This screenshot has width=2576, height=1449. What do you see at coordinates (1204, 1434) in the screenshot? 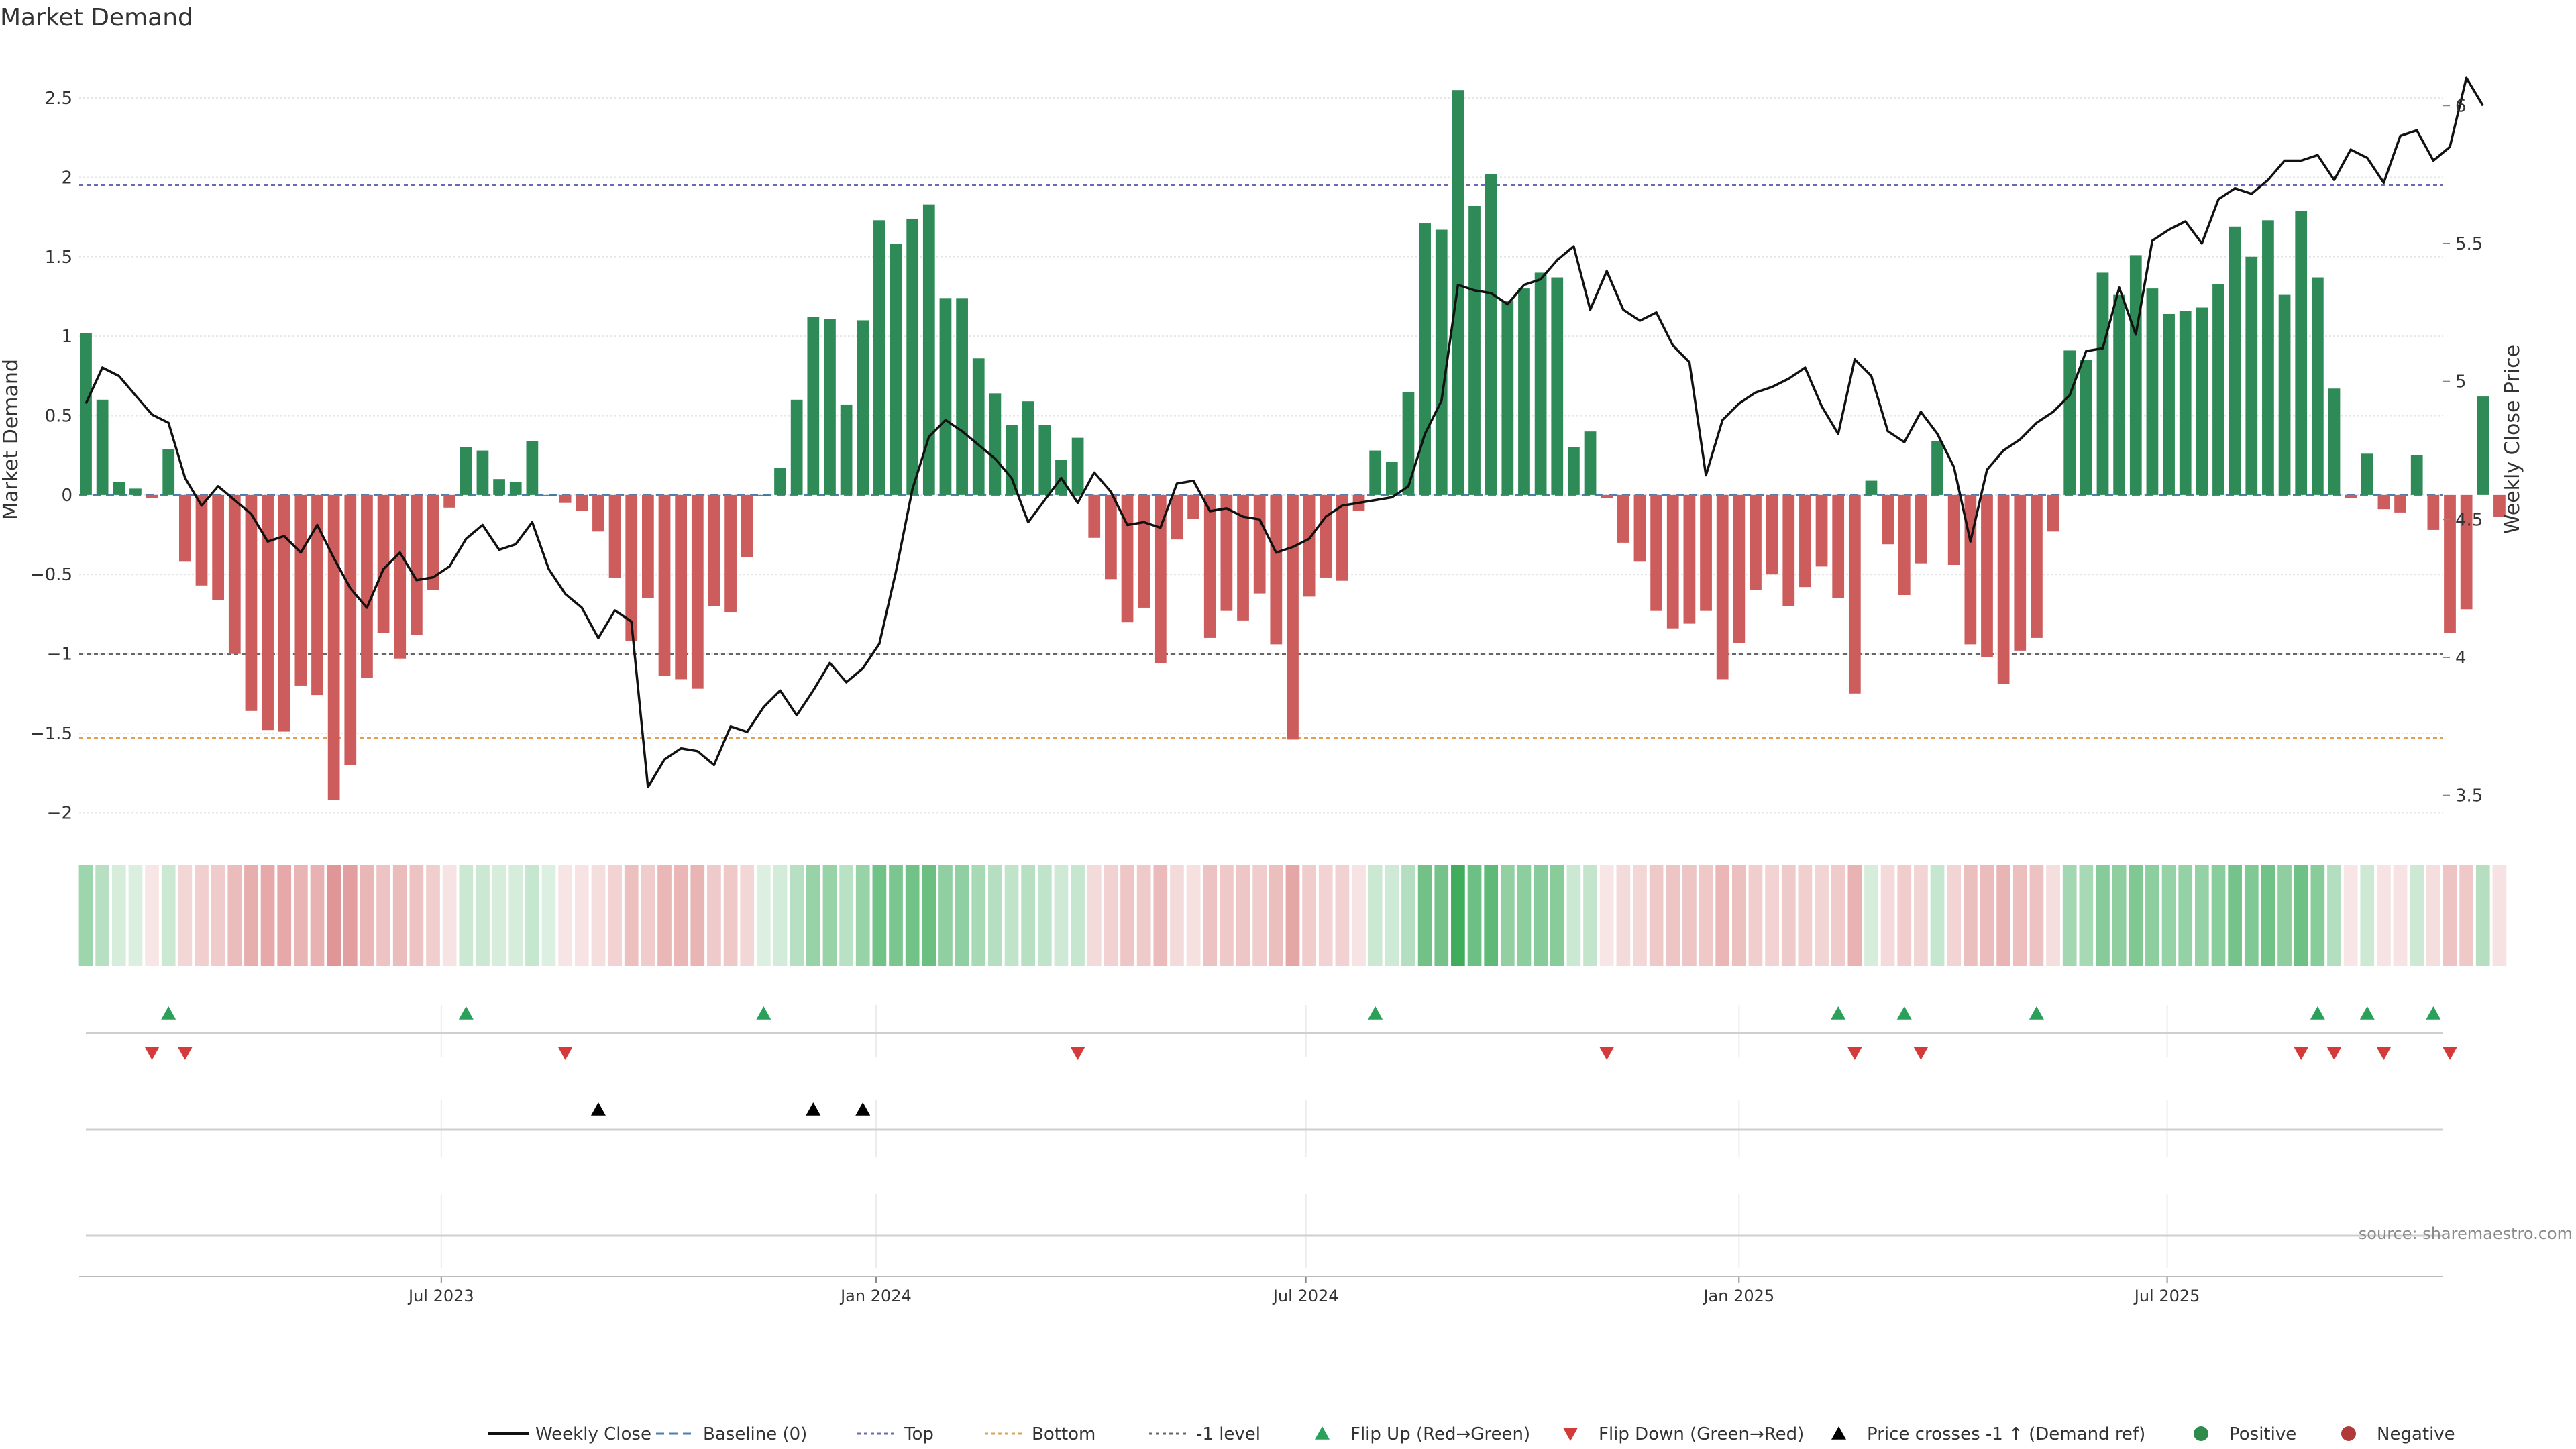
I see `legend-item: -1 level` at bounding box center [1204, 1434].